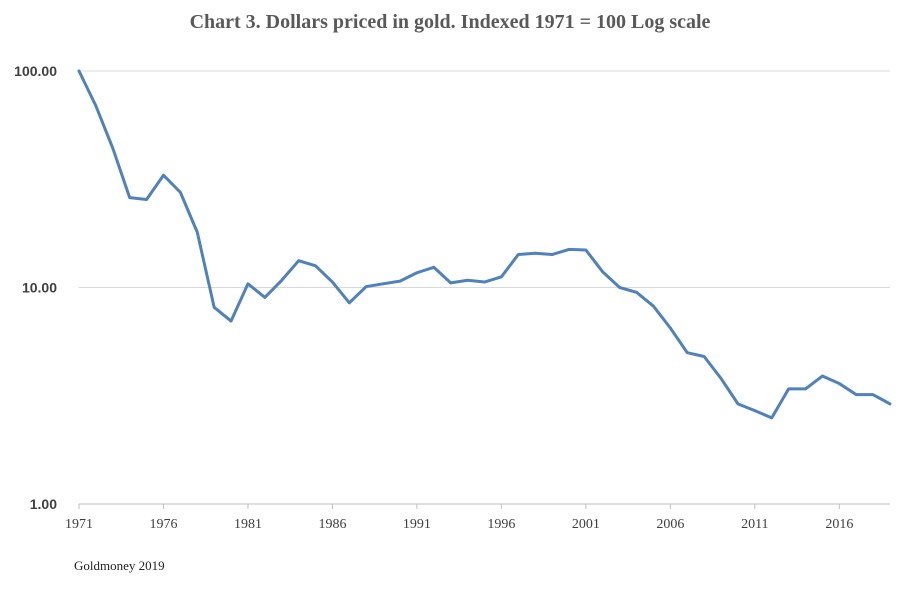 This screenshot has width=900, height=592. I want to click on y-tick-label: 10.00, so click(39, 288).